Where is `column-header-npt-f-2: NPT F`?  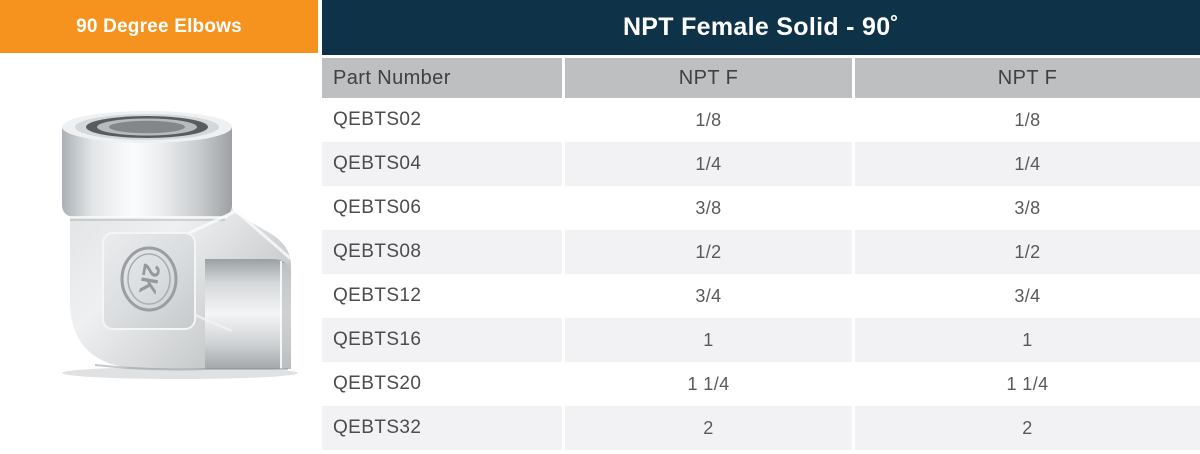
column-header-npt-f-2: NPT F is located at coordinates (1027, 78).